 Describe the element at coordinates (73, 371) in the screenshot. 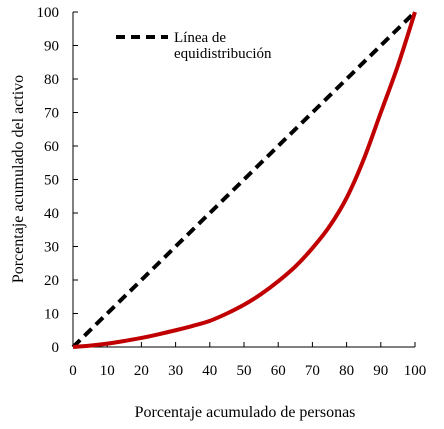

I see `x-tick-label: 0` at that location.